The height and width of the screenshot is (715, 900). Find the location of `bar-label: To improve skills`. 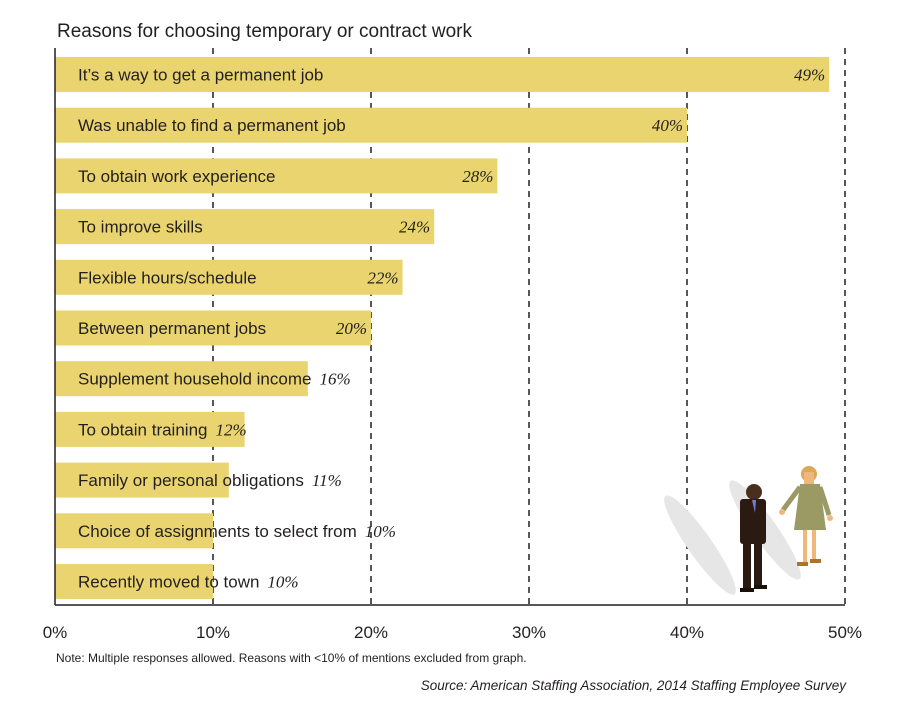

bar-label: To improve skills is located at coordinates (140, 227).